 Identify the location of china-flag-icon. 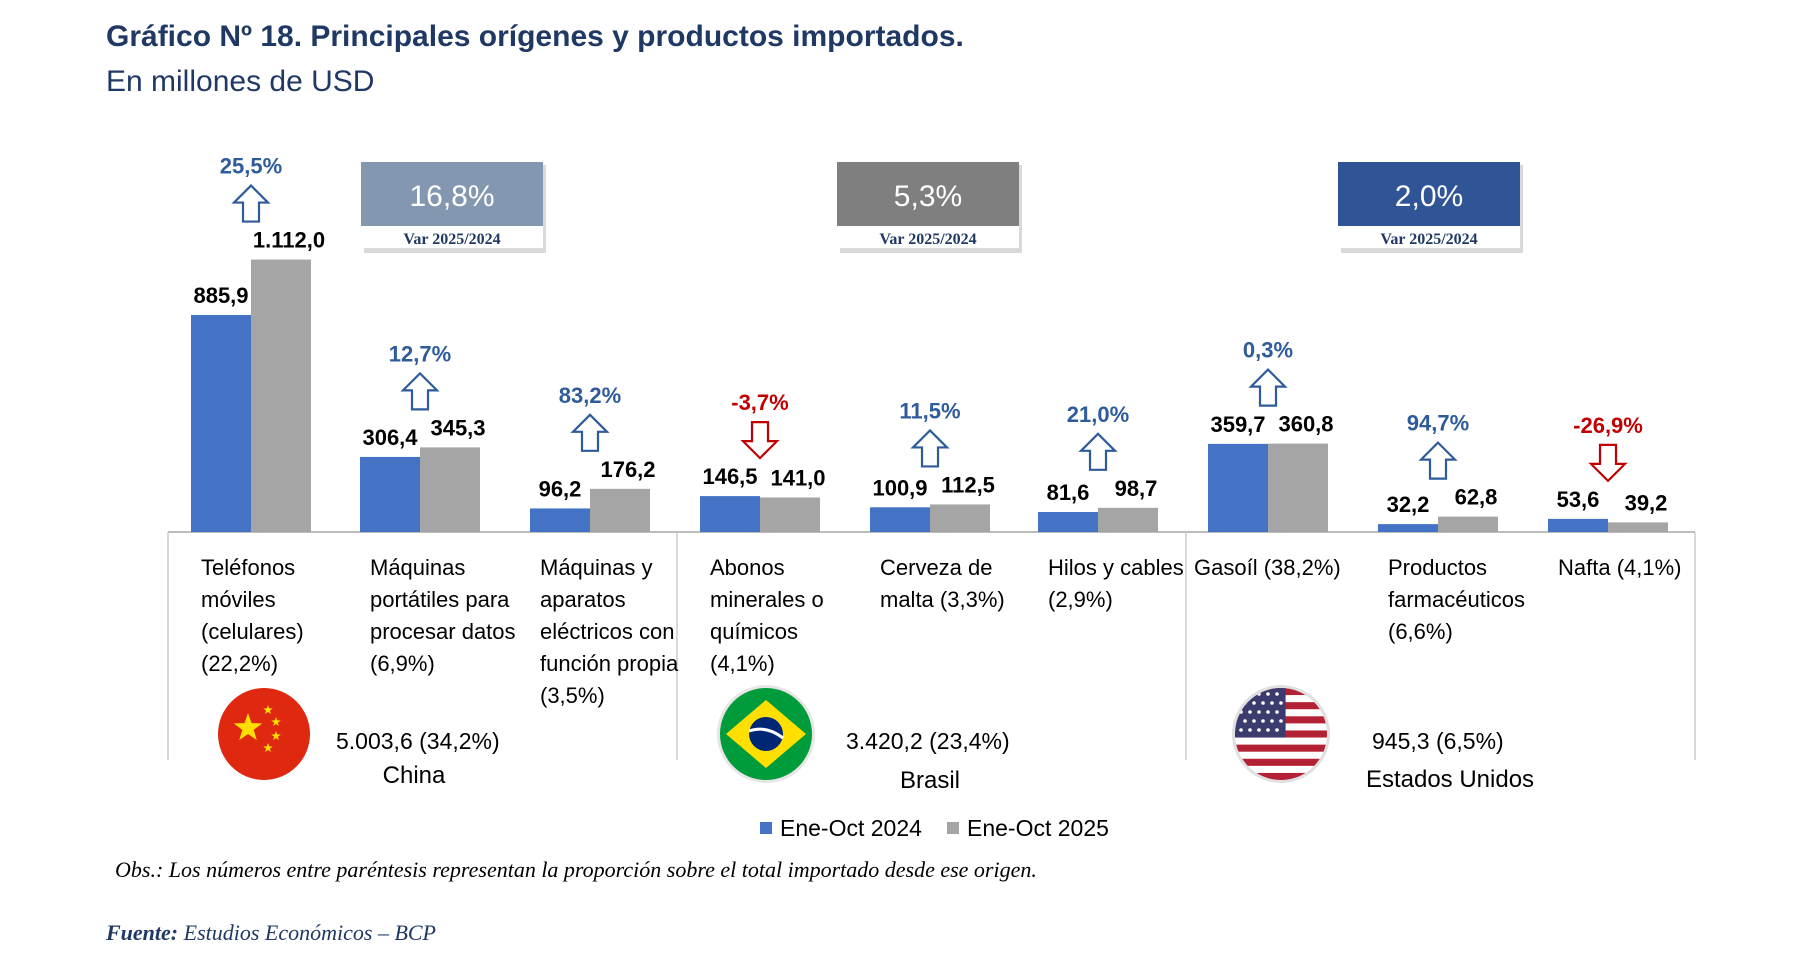
(264, 734).